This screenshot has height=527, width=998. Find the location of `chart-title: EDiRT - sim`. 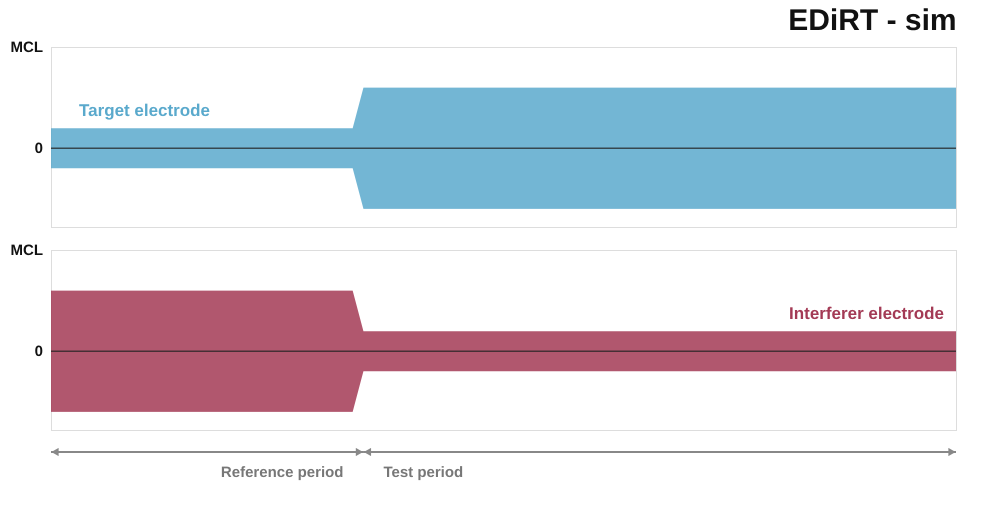

chart-title: EDiRT - sim is located at coordinates (872, 20).